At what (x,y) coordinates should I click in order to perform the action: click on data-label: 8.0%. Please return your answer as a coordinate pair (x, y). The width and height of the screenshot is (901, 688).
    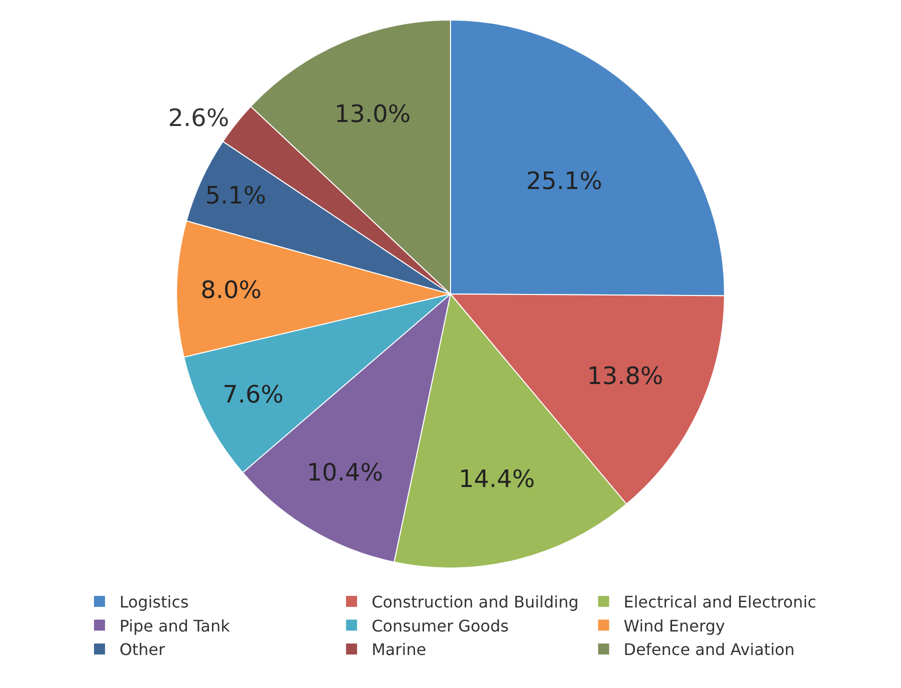
    Looking at the image, I should click on (231, 290).